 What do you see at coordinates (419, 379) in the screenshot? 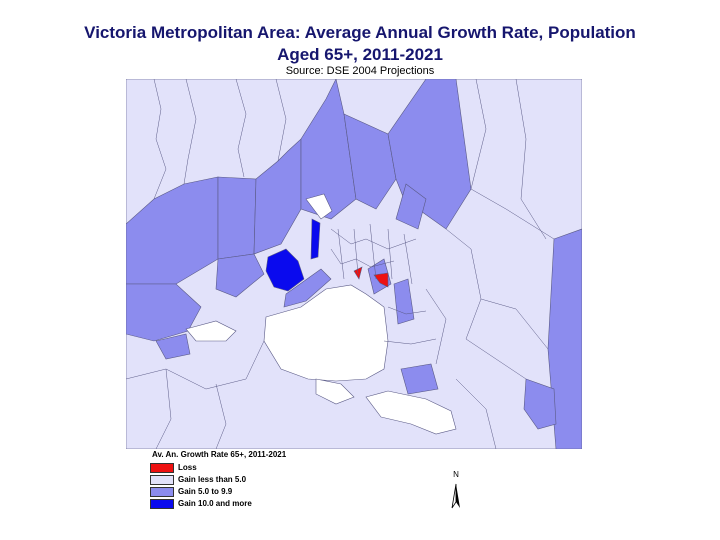
I see `region-south` at bounding box center [419, 379].